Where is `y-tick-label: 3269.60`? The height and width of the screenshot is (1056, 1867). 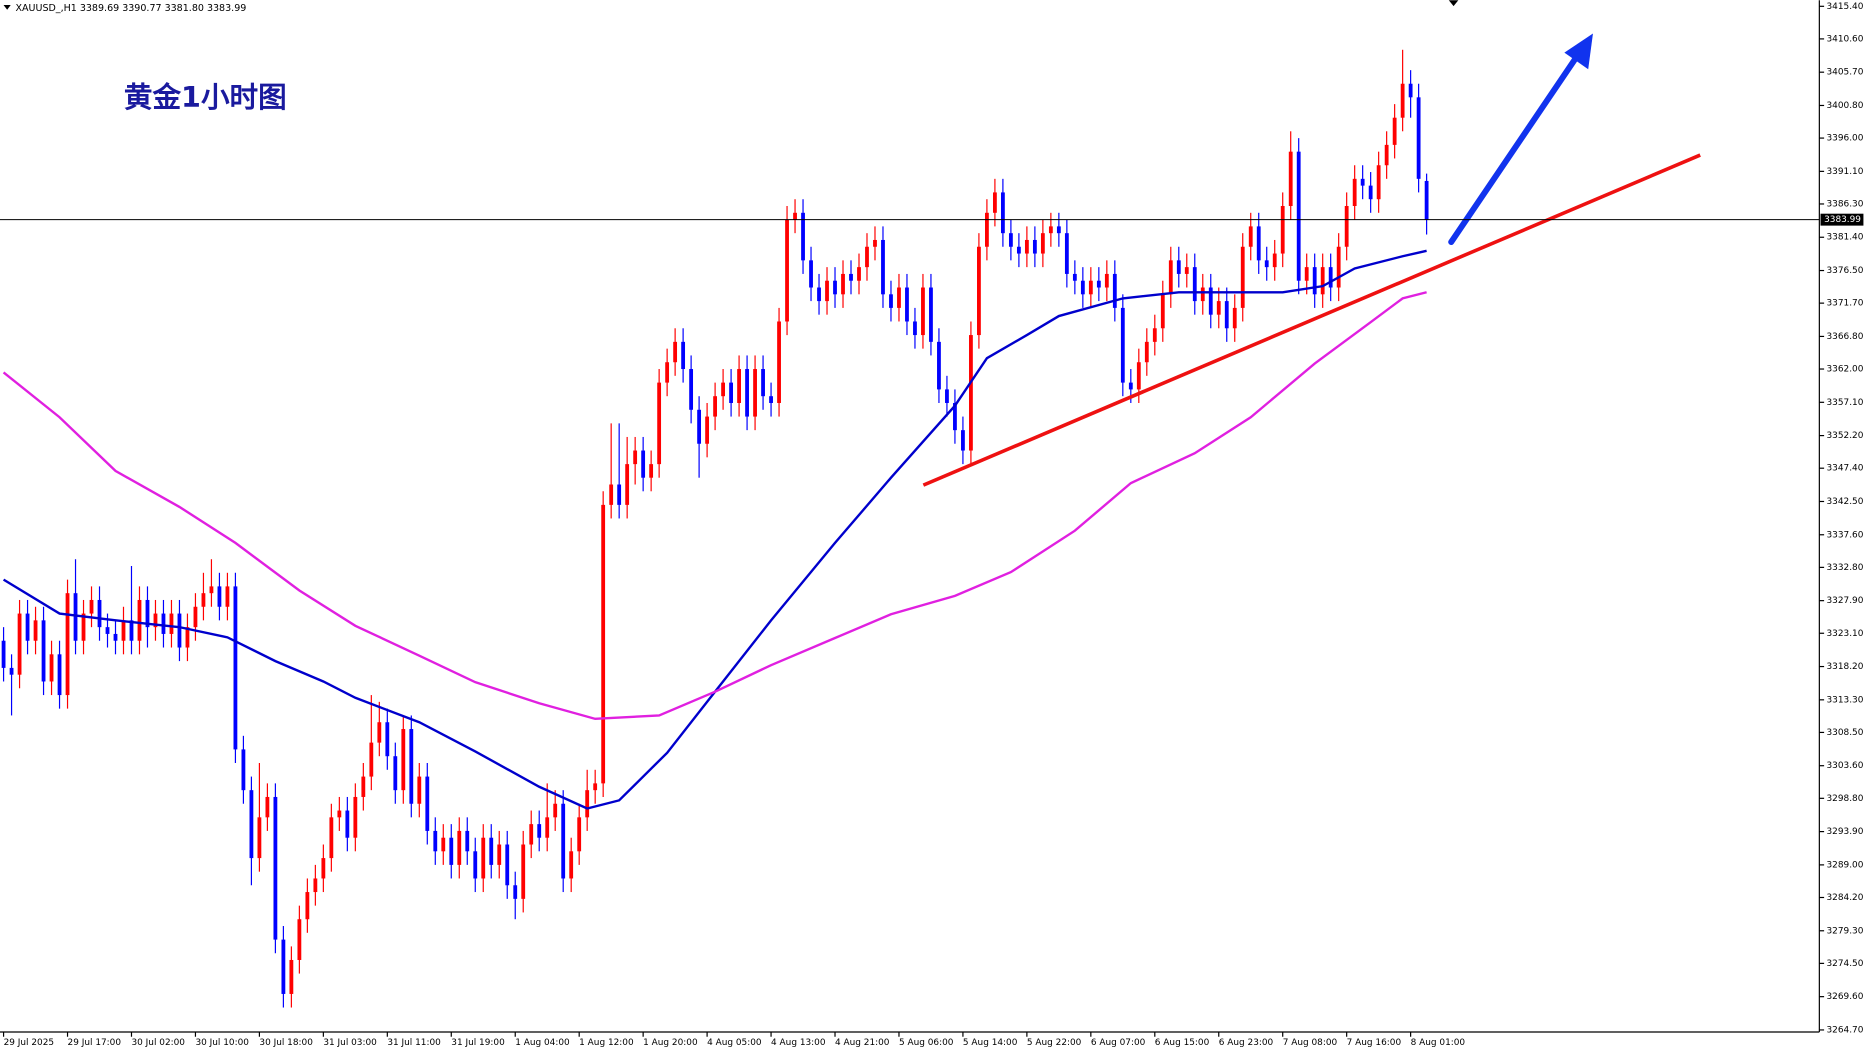
y-tick-label: 3269.60 is located at coordinates (1844, 997).